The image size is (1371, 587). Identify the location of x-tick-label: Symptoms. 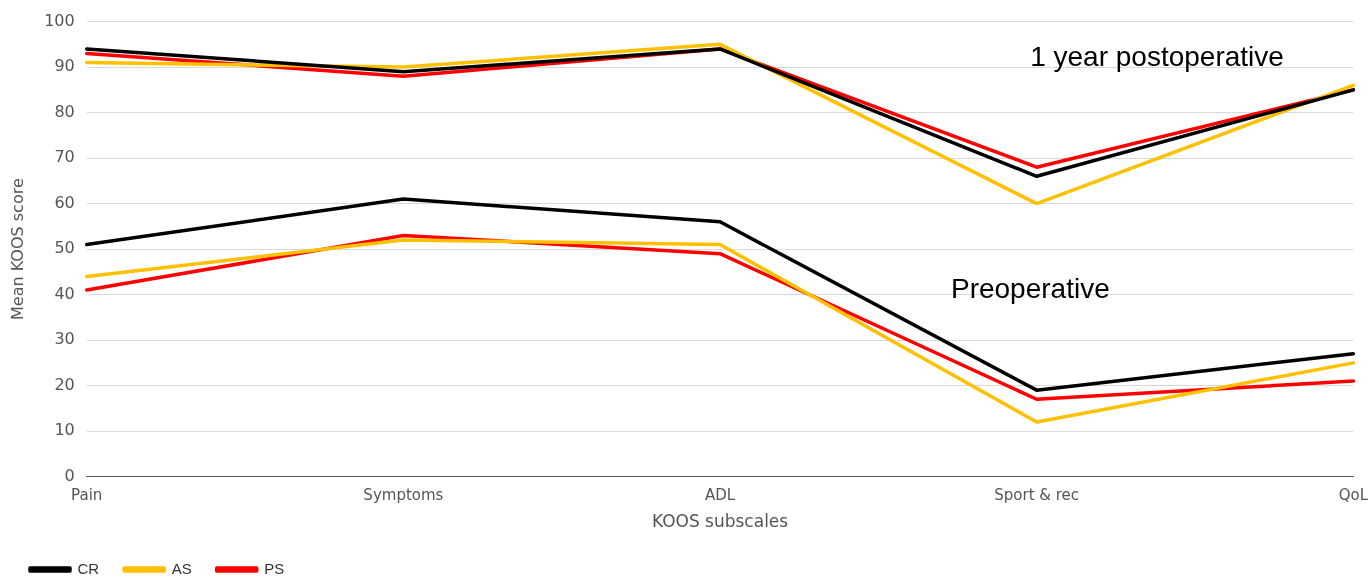
(403, 495).